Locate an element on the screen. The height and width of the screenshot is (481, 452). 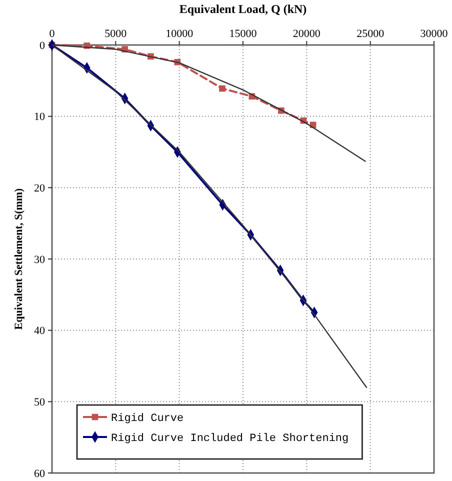
y-tick-label: 50 is located at coordinates (40, 402).